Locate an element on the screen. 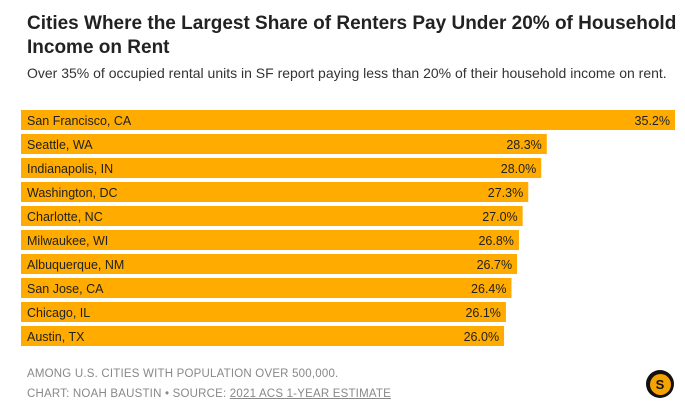 This screenshot has height=411, width=685. value-label-0: 35.2% is located at coordinates (652, 121).